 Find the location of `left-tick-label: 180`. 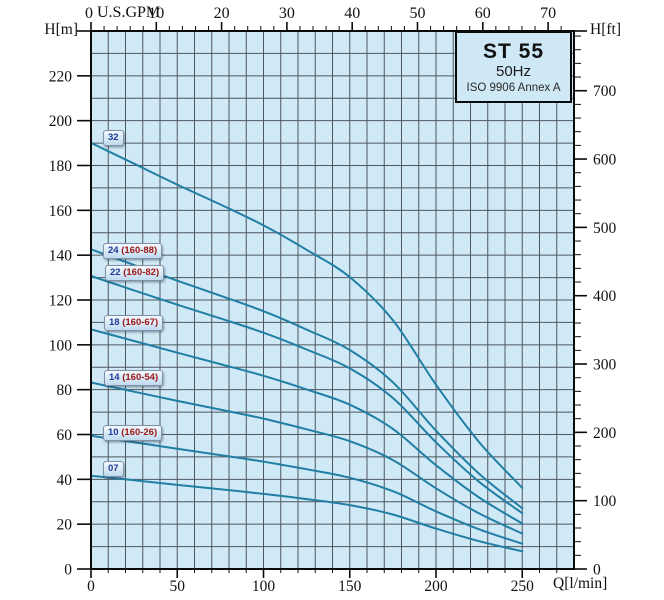

left-tick-label: 180 is located at coordinates (61, 166).